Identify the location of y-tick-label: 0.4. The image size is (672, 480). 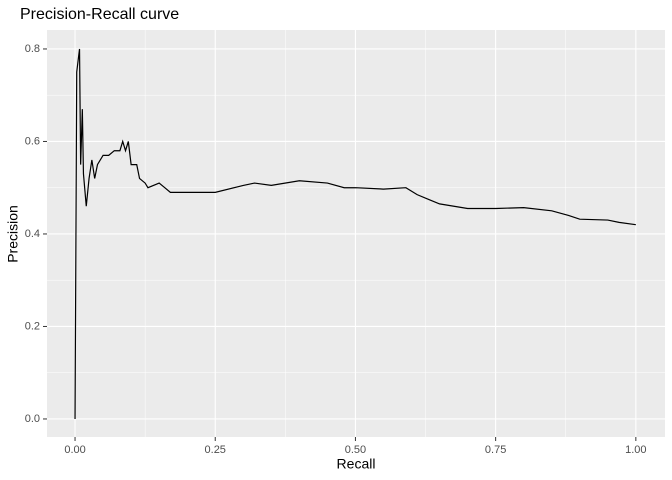
(32, 234).